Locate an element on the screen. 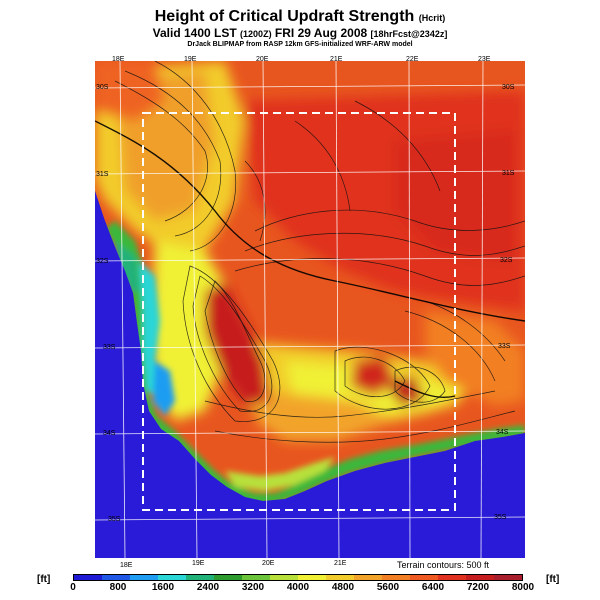 The width and height of the screenshot is (600, 600). title-unit: (Hcrit) is located at coordinates (432, 18).